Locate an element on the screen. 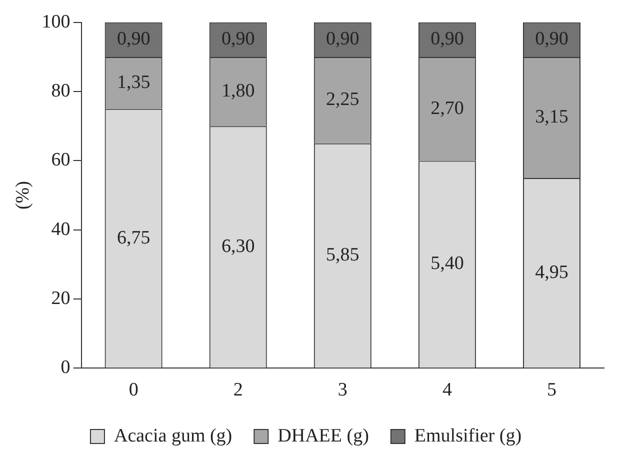 The height and width of the screenshot is (464, 632). annotation: 2,70 is located at coordinates (447, 108).